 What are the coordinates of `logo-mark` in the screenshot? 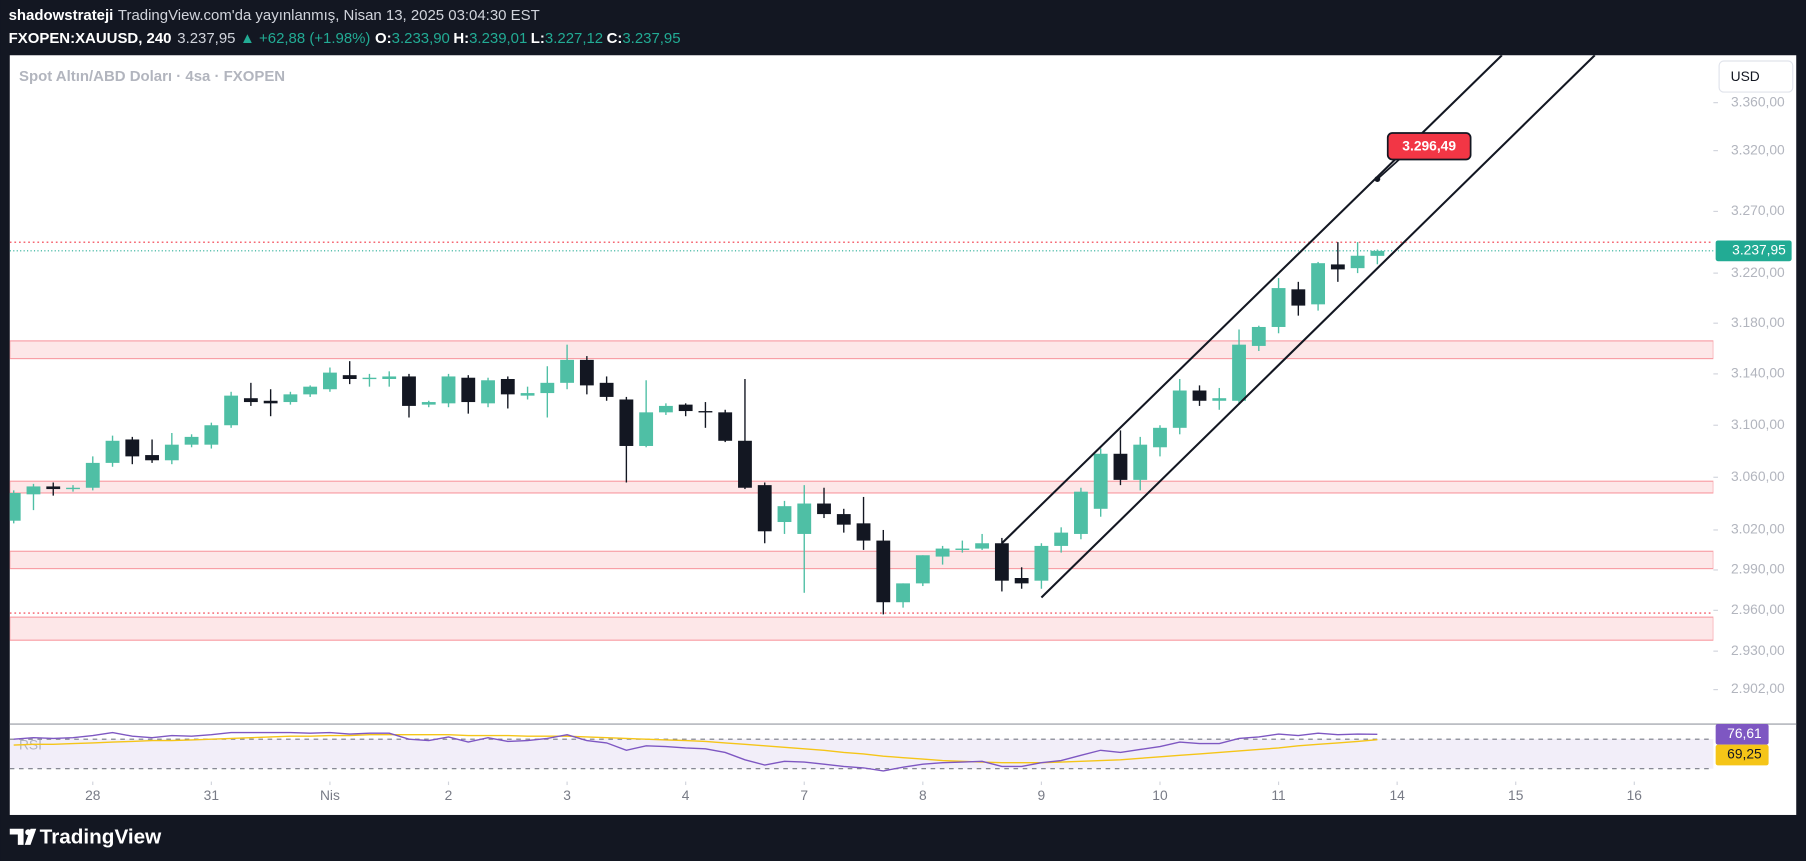 It's located at (16, 836).